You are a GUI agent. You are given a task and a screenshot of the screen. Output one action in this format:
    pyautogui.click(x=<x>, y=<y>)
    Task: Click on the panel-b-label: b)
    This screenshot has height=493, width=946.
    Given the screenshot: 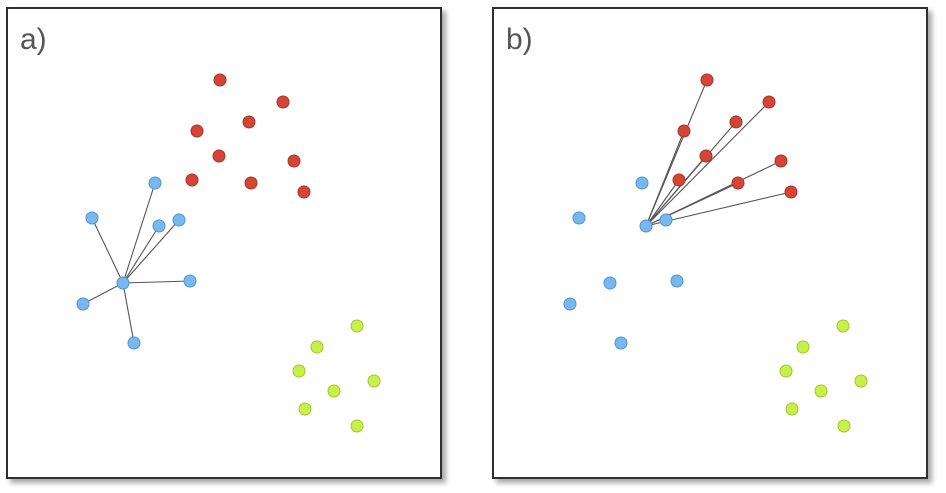 What is the action you would take?
    pyautogui.click(x=519, y=39)
    